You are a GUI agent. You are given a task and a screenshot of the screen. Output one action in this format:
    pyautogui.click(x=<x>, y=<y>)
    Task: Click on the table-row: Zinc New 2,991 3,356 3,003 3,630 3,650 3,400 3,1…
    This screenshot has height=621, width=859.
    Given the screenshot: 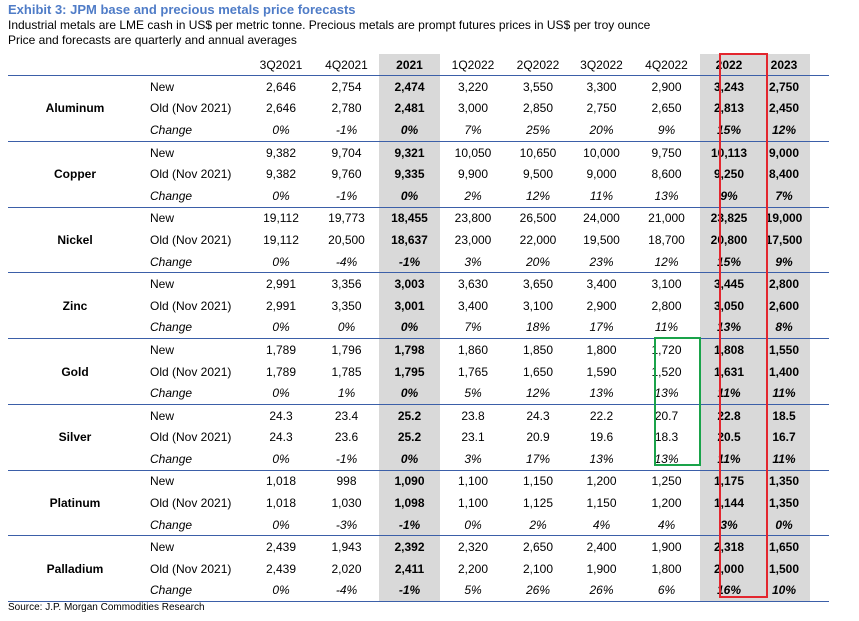 What is the action you would take?
    pyautogui.click(x=418, y=292)
    